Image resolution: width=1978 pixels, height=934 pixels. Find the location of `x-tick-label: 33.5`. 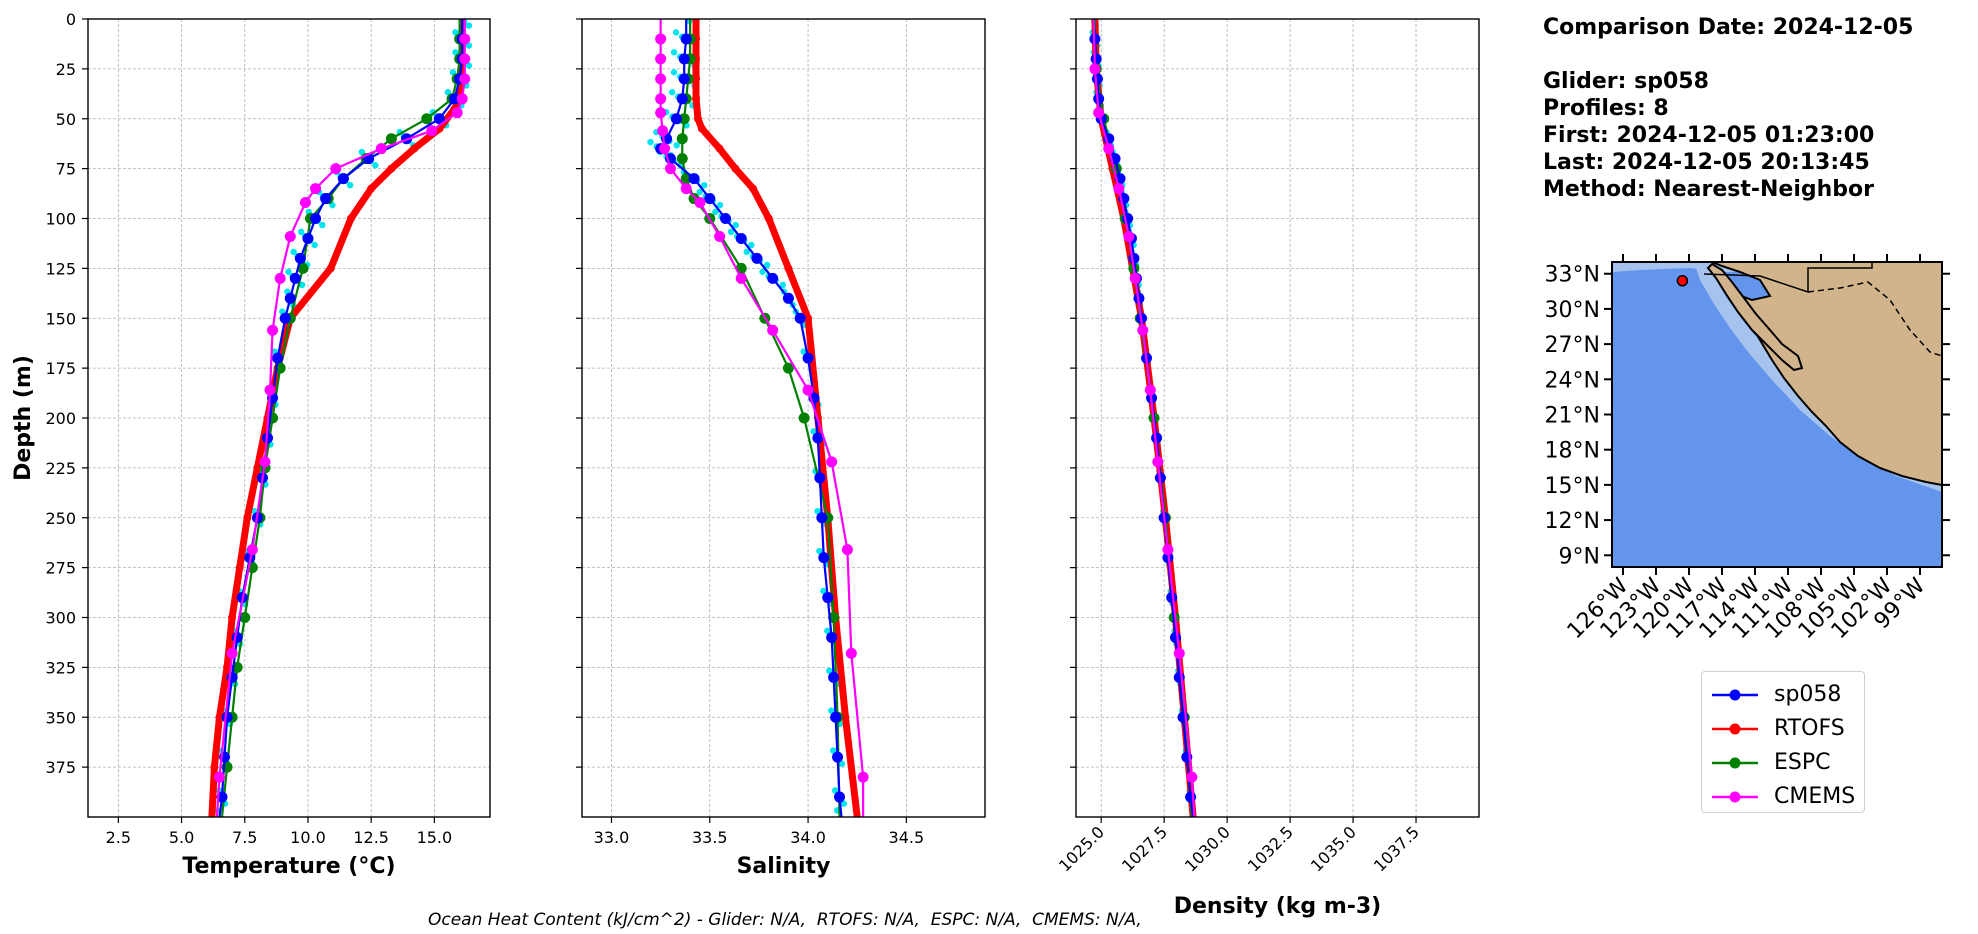

x-tick-label: 33.5 is located at coordinates (710, 837).